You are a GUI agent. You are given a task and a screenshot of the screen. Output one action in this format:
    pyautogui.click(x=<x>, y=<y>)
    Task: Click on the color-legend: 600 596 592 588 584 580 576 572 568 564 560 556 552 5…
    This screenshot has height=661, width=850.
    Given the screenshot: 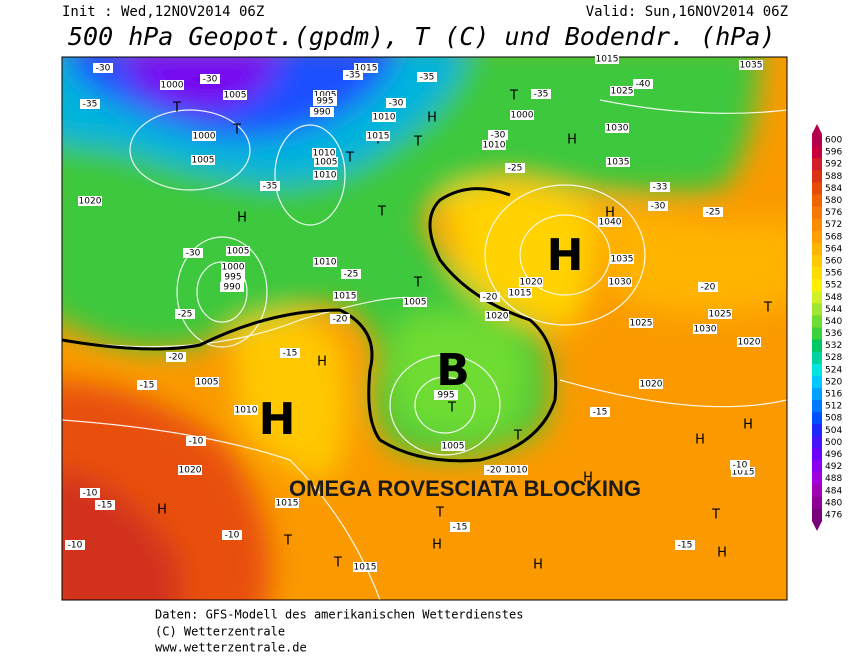 What is the action you would take?
    pyautogui.click(x=827, y=327)
    